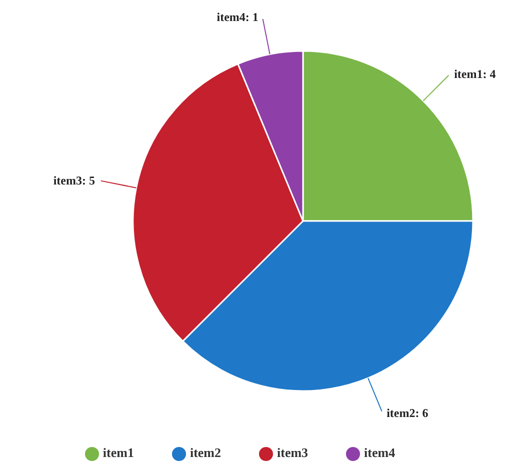 Image resolution: width=518 pixels, height=472 pixels. What do you see at coordinates (118, 452) in the screenshot?
I see `legend-label: item1` at bounding box center [118, 452].